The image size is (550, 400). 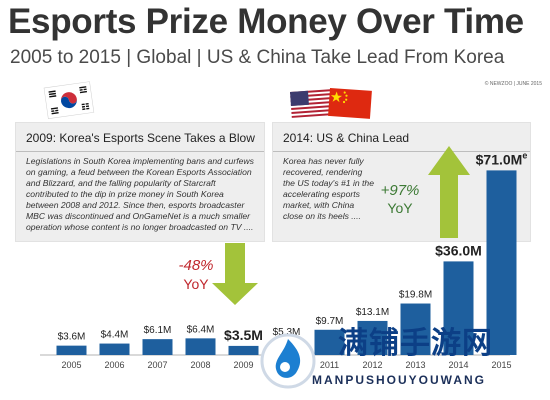 I want to click on page-title: Esports Prize Money Over Time, so click(x=266, y=21).